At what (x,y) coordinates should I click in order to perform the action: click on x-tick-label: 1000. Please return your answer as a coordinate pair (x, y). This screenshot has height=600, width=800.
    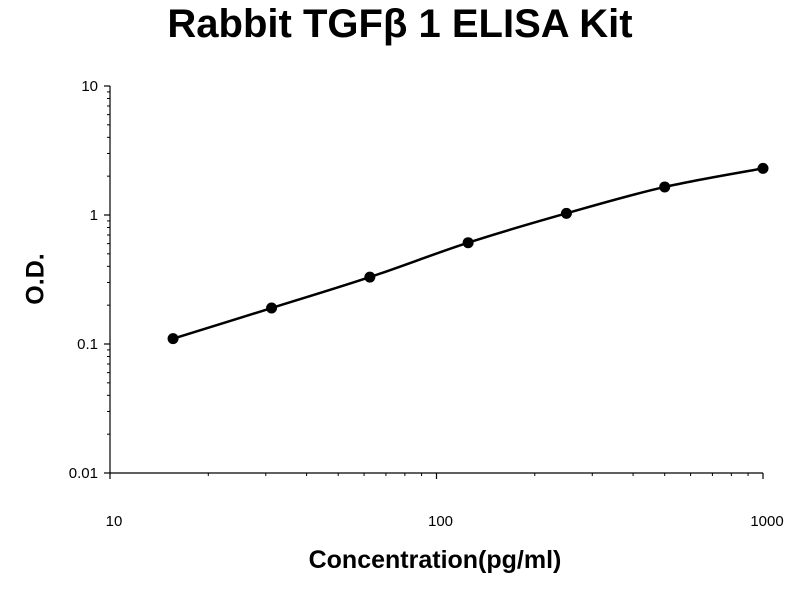
    Looking at the image, I should click on (766, 521).